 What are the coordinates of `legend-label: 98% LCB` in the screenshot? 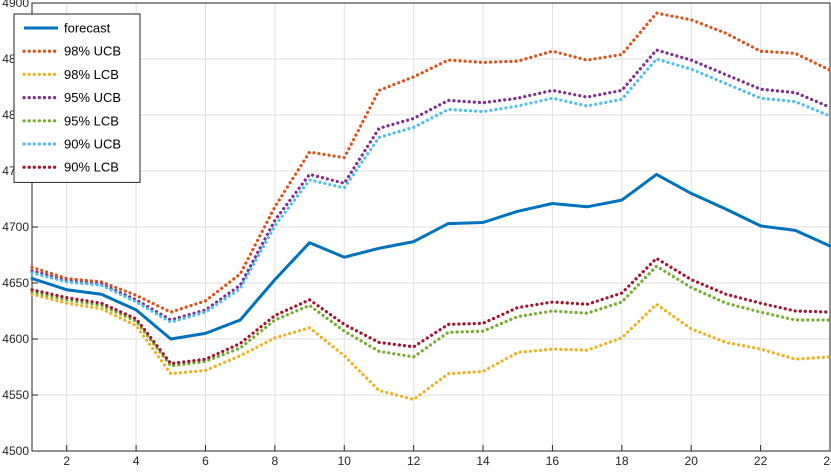 It's located at (91, 74).